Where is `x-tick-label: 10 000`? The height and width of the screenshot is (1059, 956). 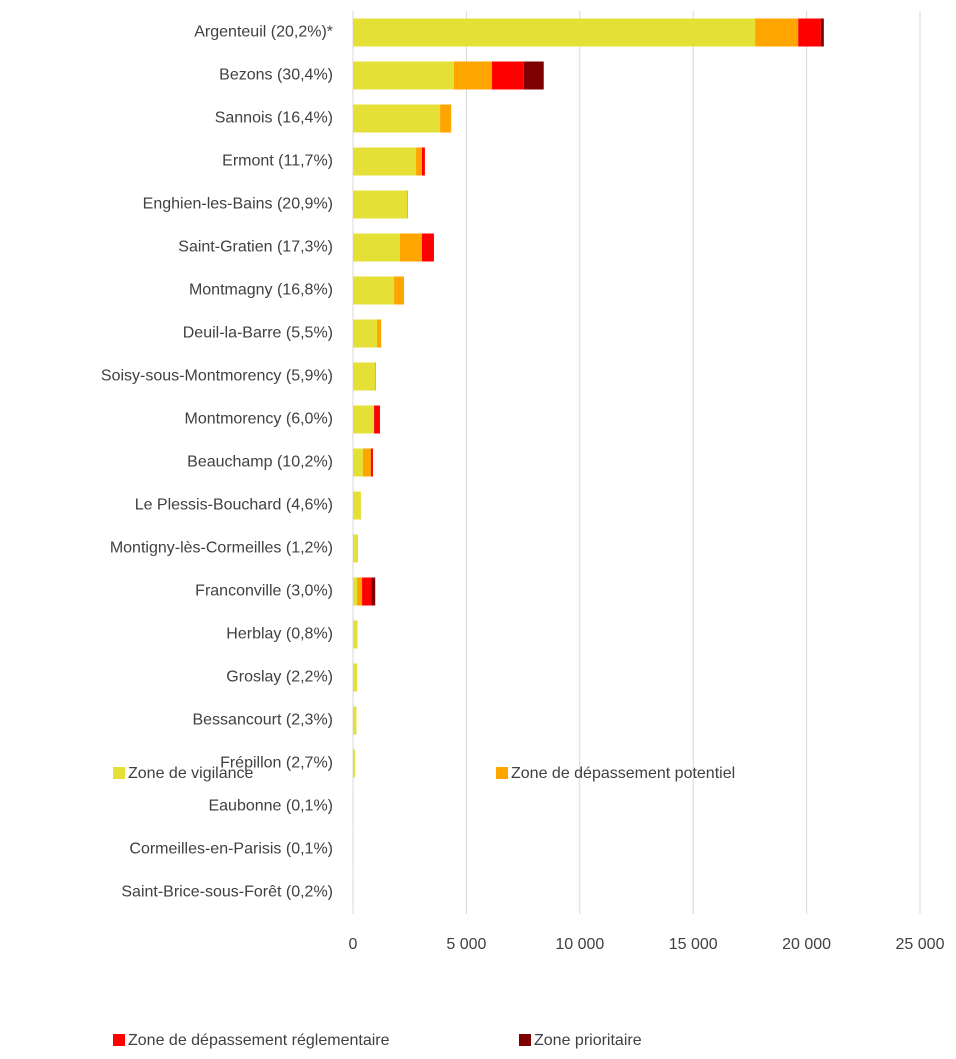 x-tick-label: 10 000 is located at coordinates (579, 944).